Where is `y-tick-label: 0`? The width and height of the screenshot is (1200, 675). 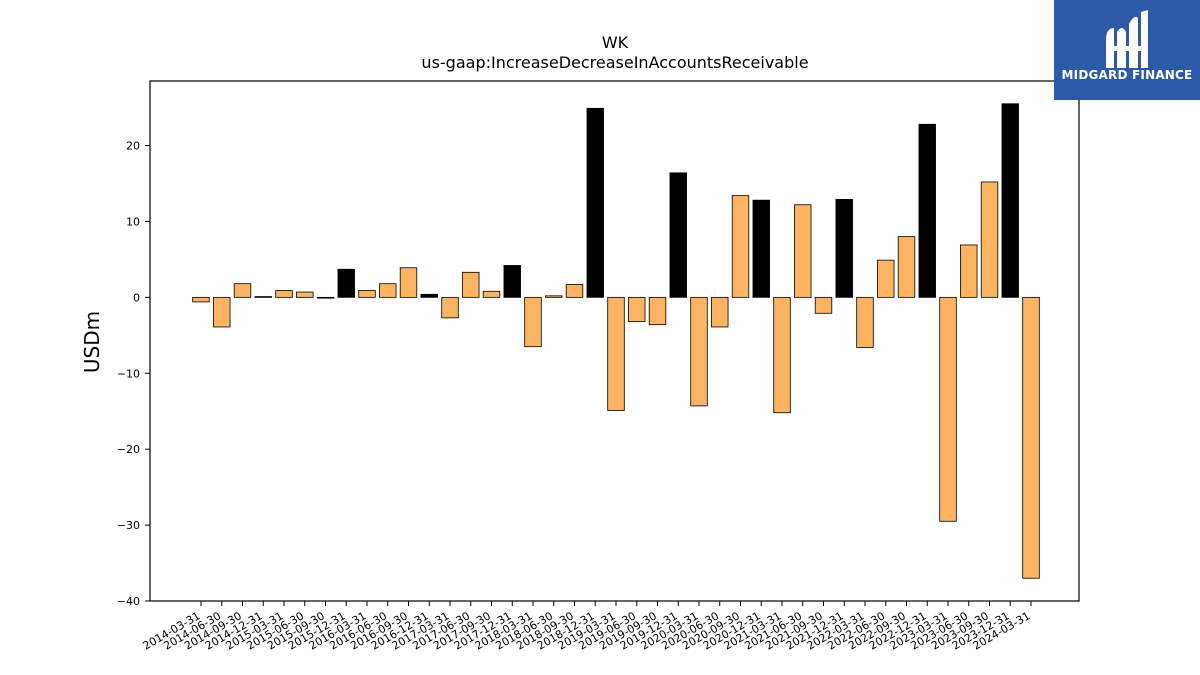
y-tick-label: 0 is located at coordinates (136, 297).